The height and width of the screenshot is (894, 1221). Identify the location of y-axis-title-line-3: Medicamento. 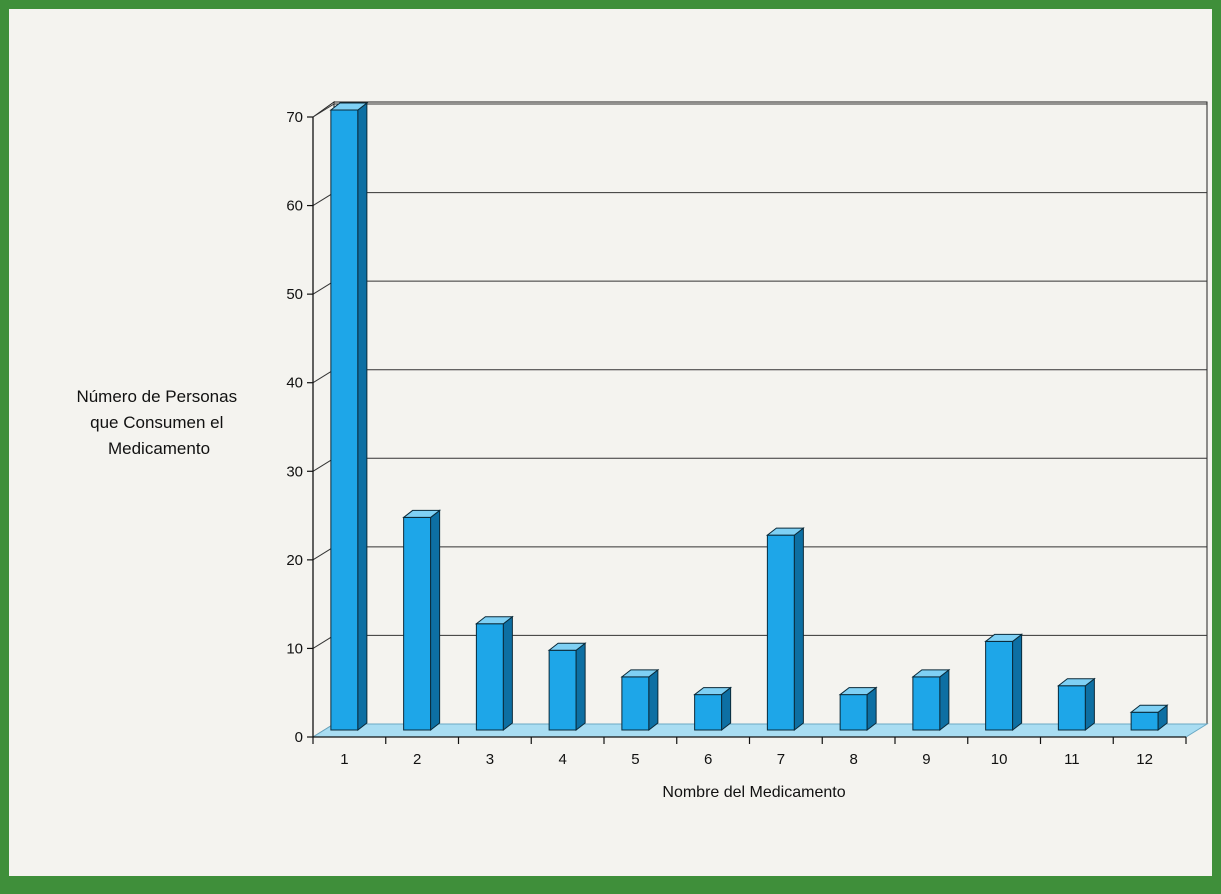
(159, 448).